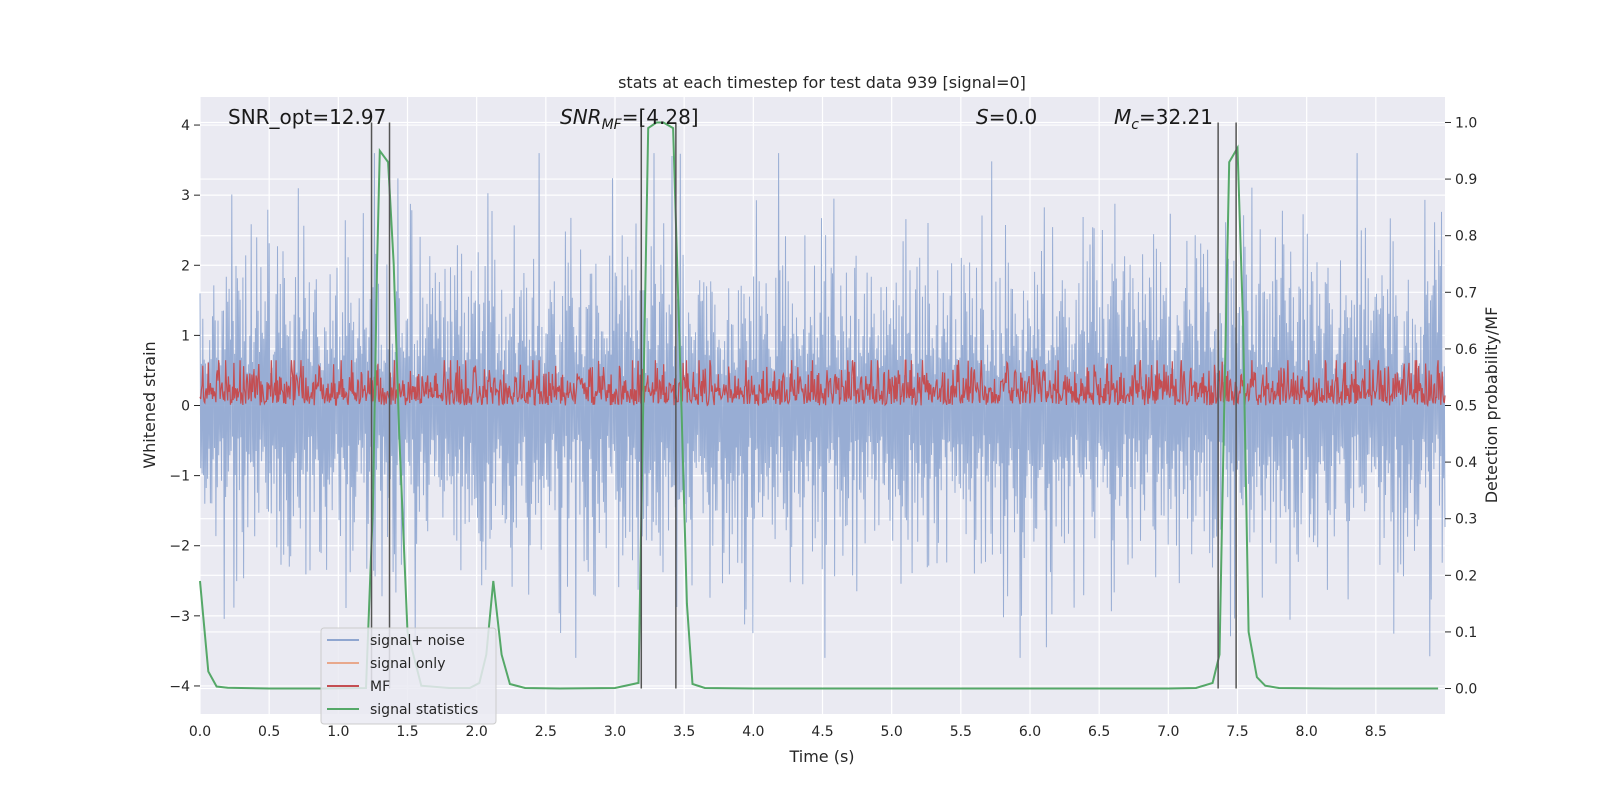  Describe the element at coordinates (185, 266) in the screenshot. I see `y-left-tick-label-6: 2` at that location.